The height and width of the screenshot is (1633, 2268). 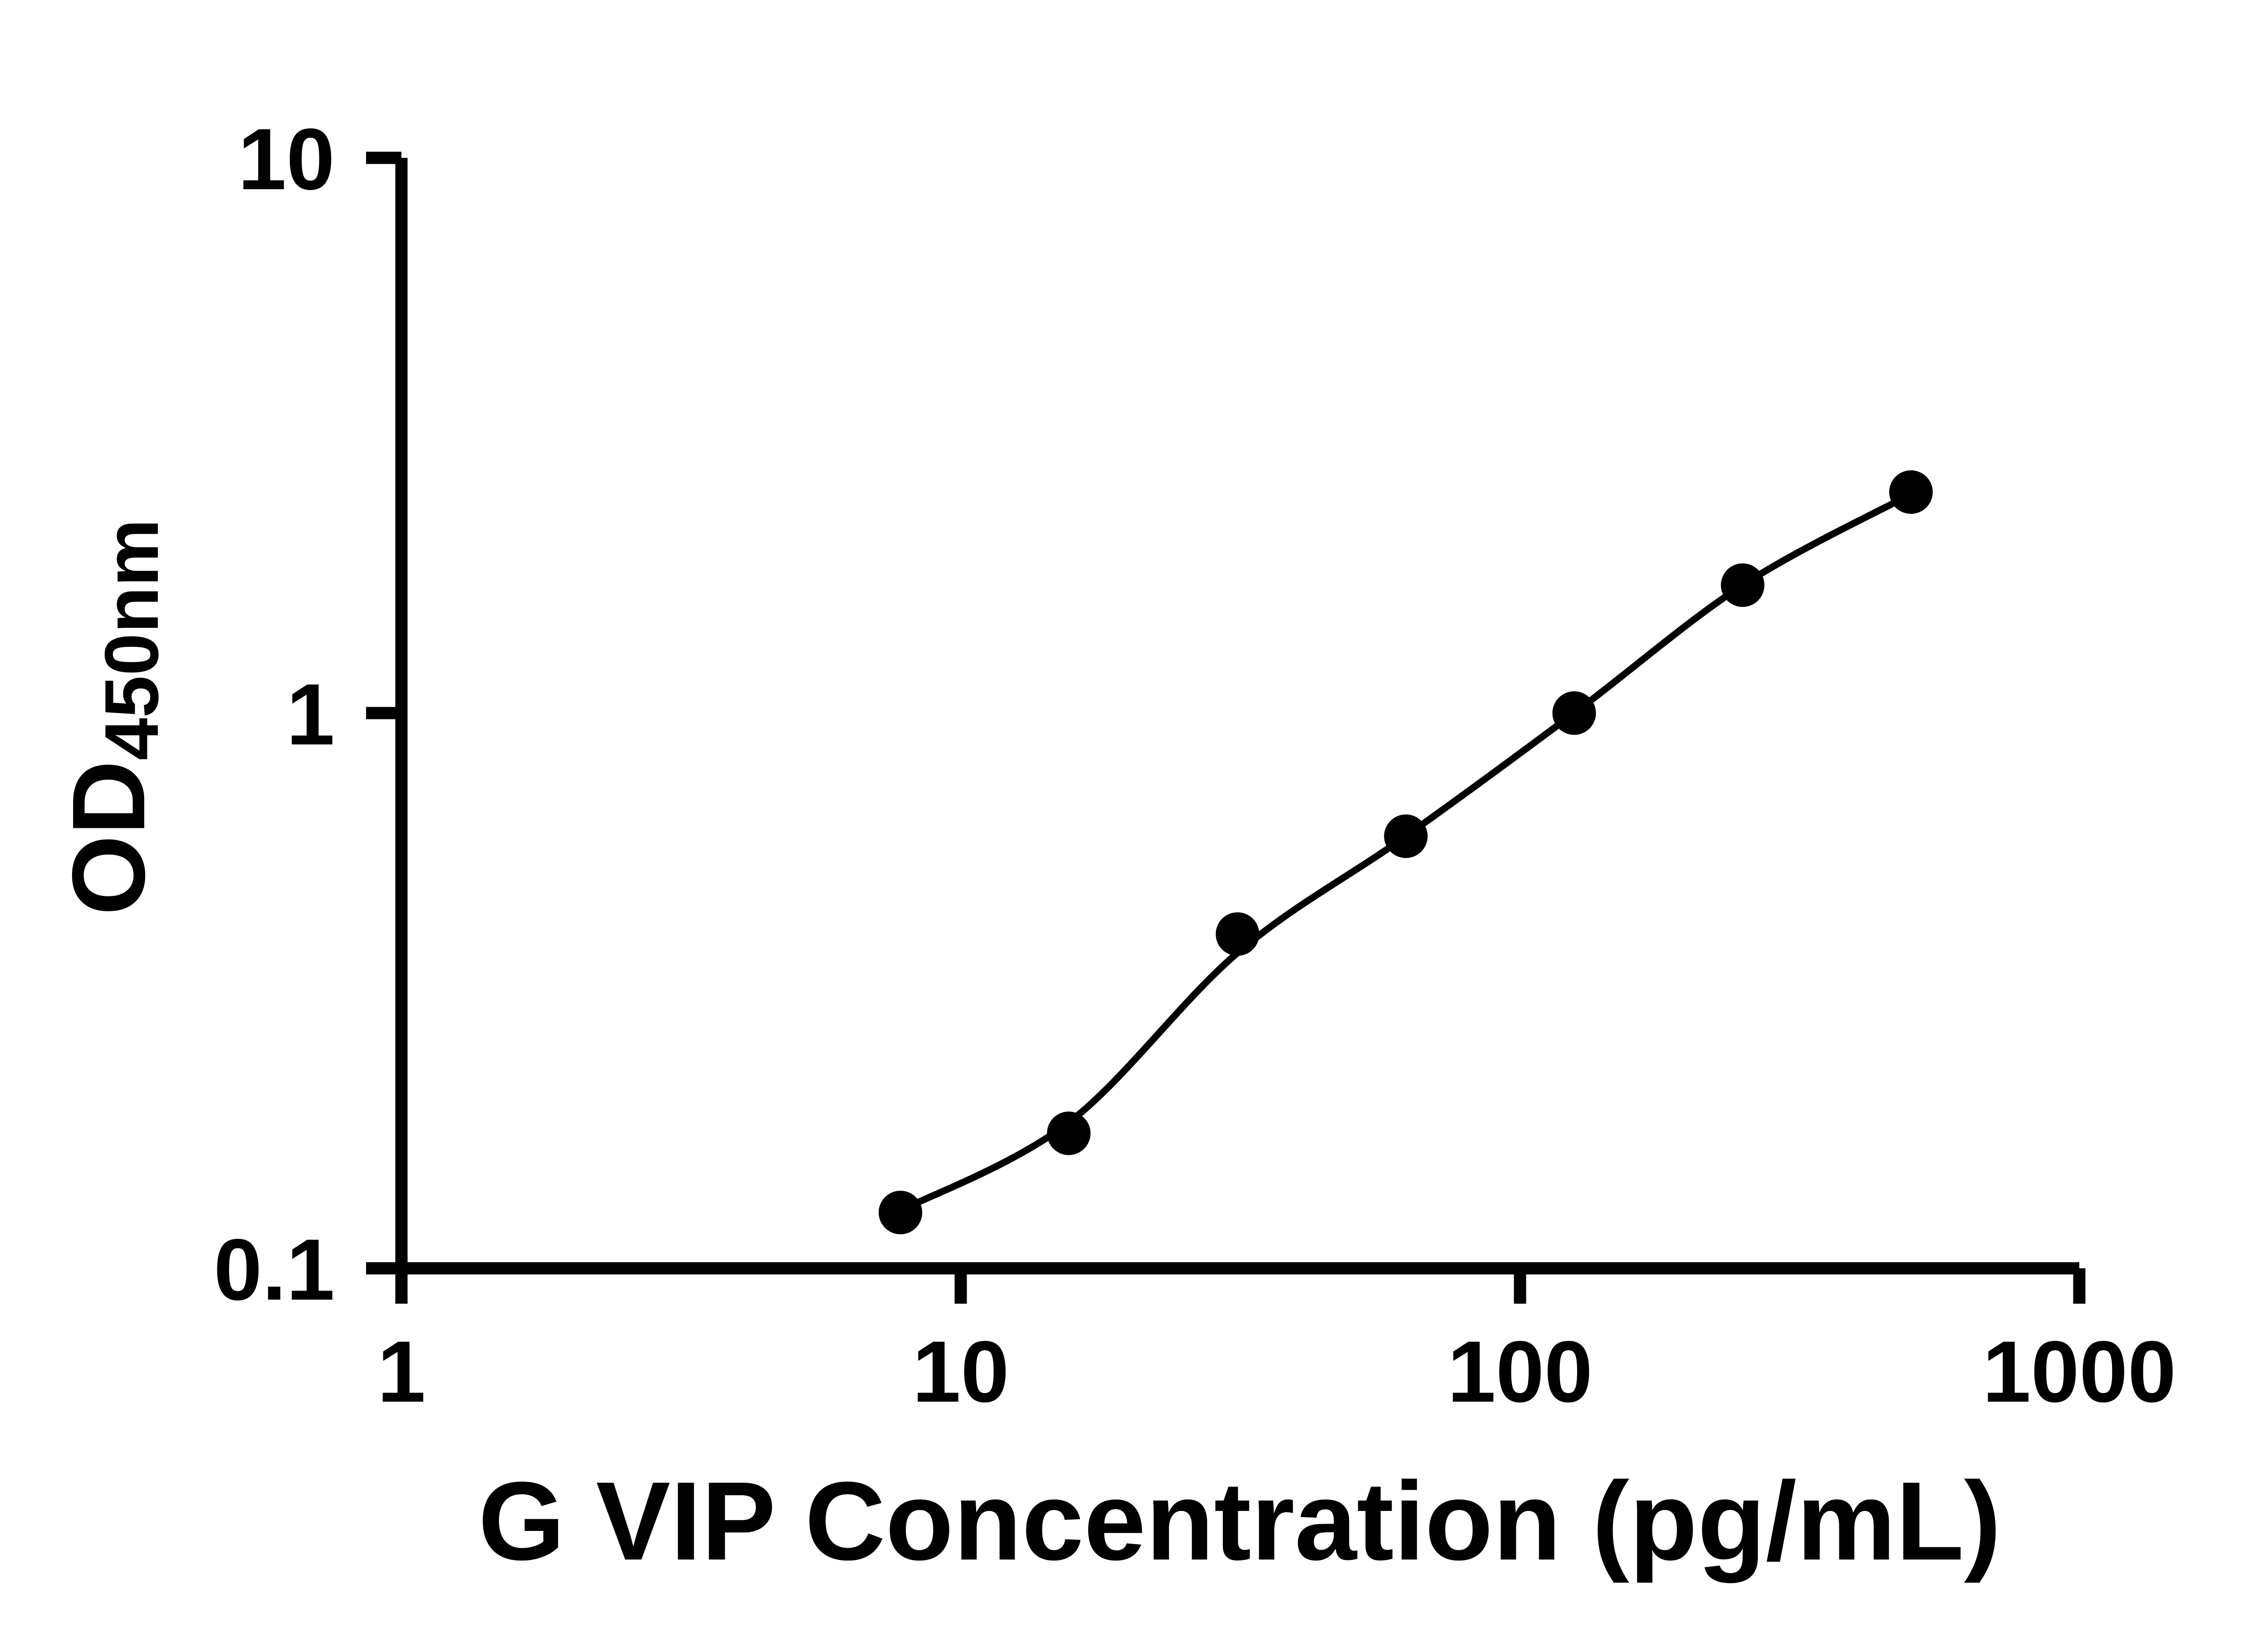 What do you see at coordinates (275, 1269) in the screenshot?
I see `y-tick-label: 0.1` at bounding box center [275, 1269].